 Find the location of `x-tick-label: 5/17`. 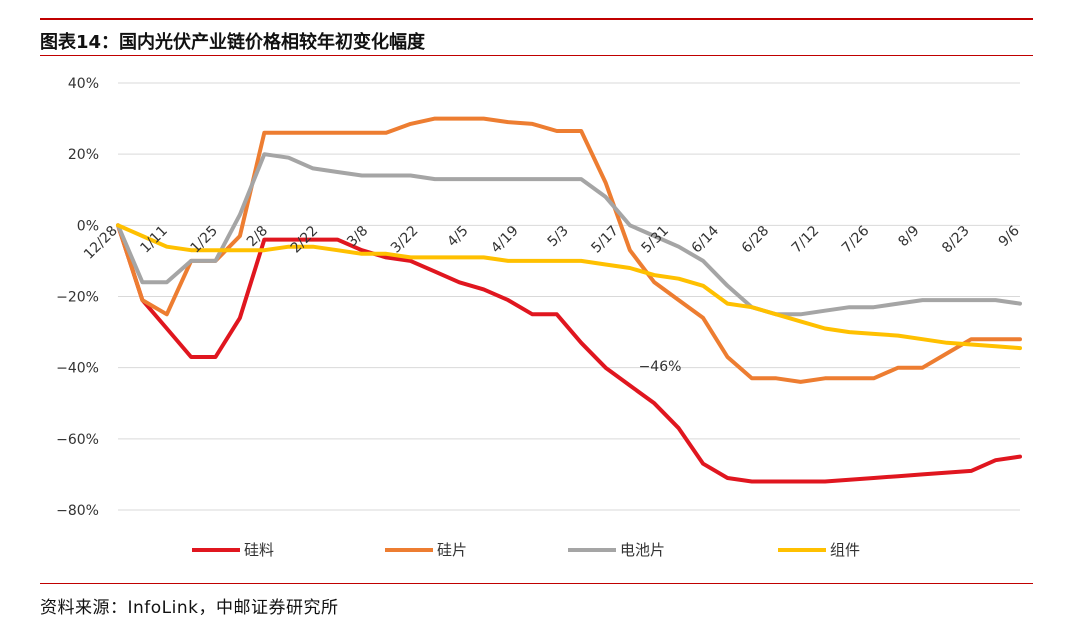

x-tick-label: 5/17 is located at coordinates (605, 240).